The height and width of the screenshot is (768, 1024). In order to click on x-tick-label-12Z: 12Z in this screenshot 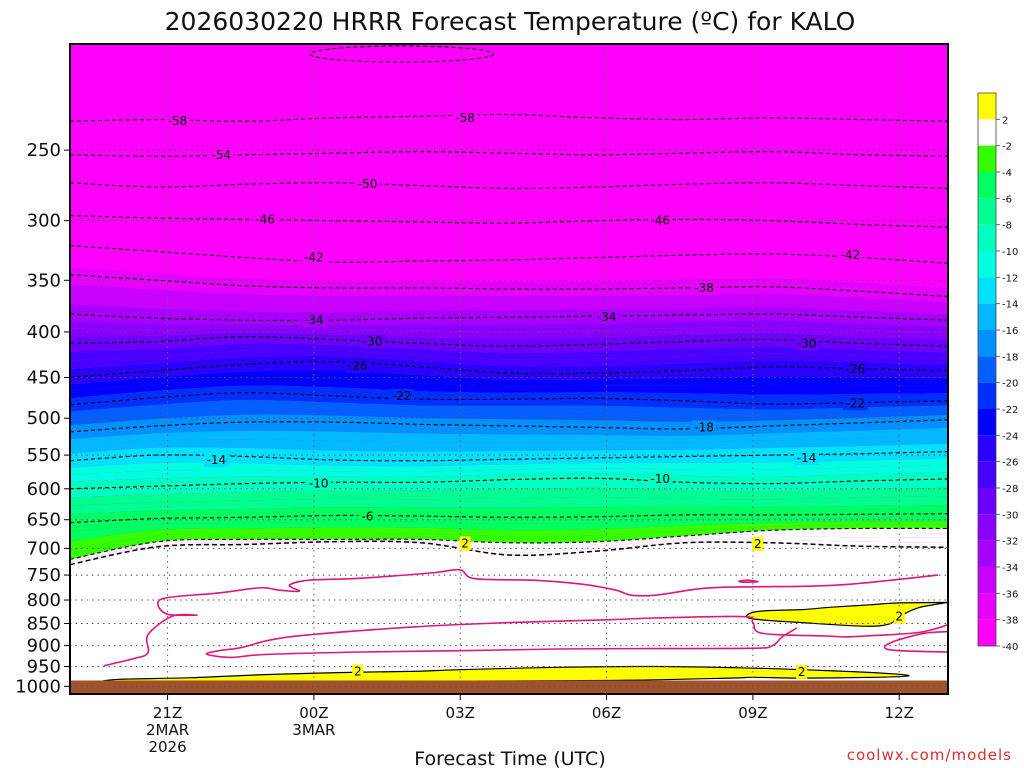, I will do `click(899, 713)`.